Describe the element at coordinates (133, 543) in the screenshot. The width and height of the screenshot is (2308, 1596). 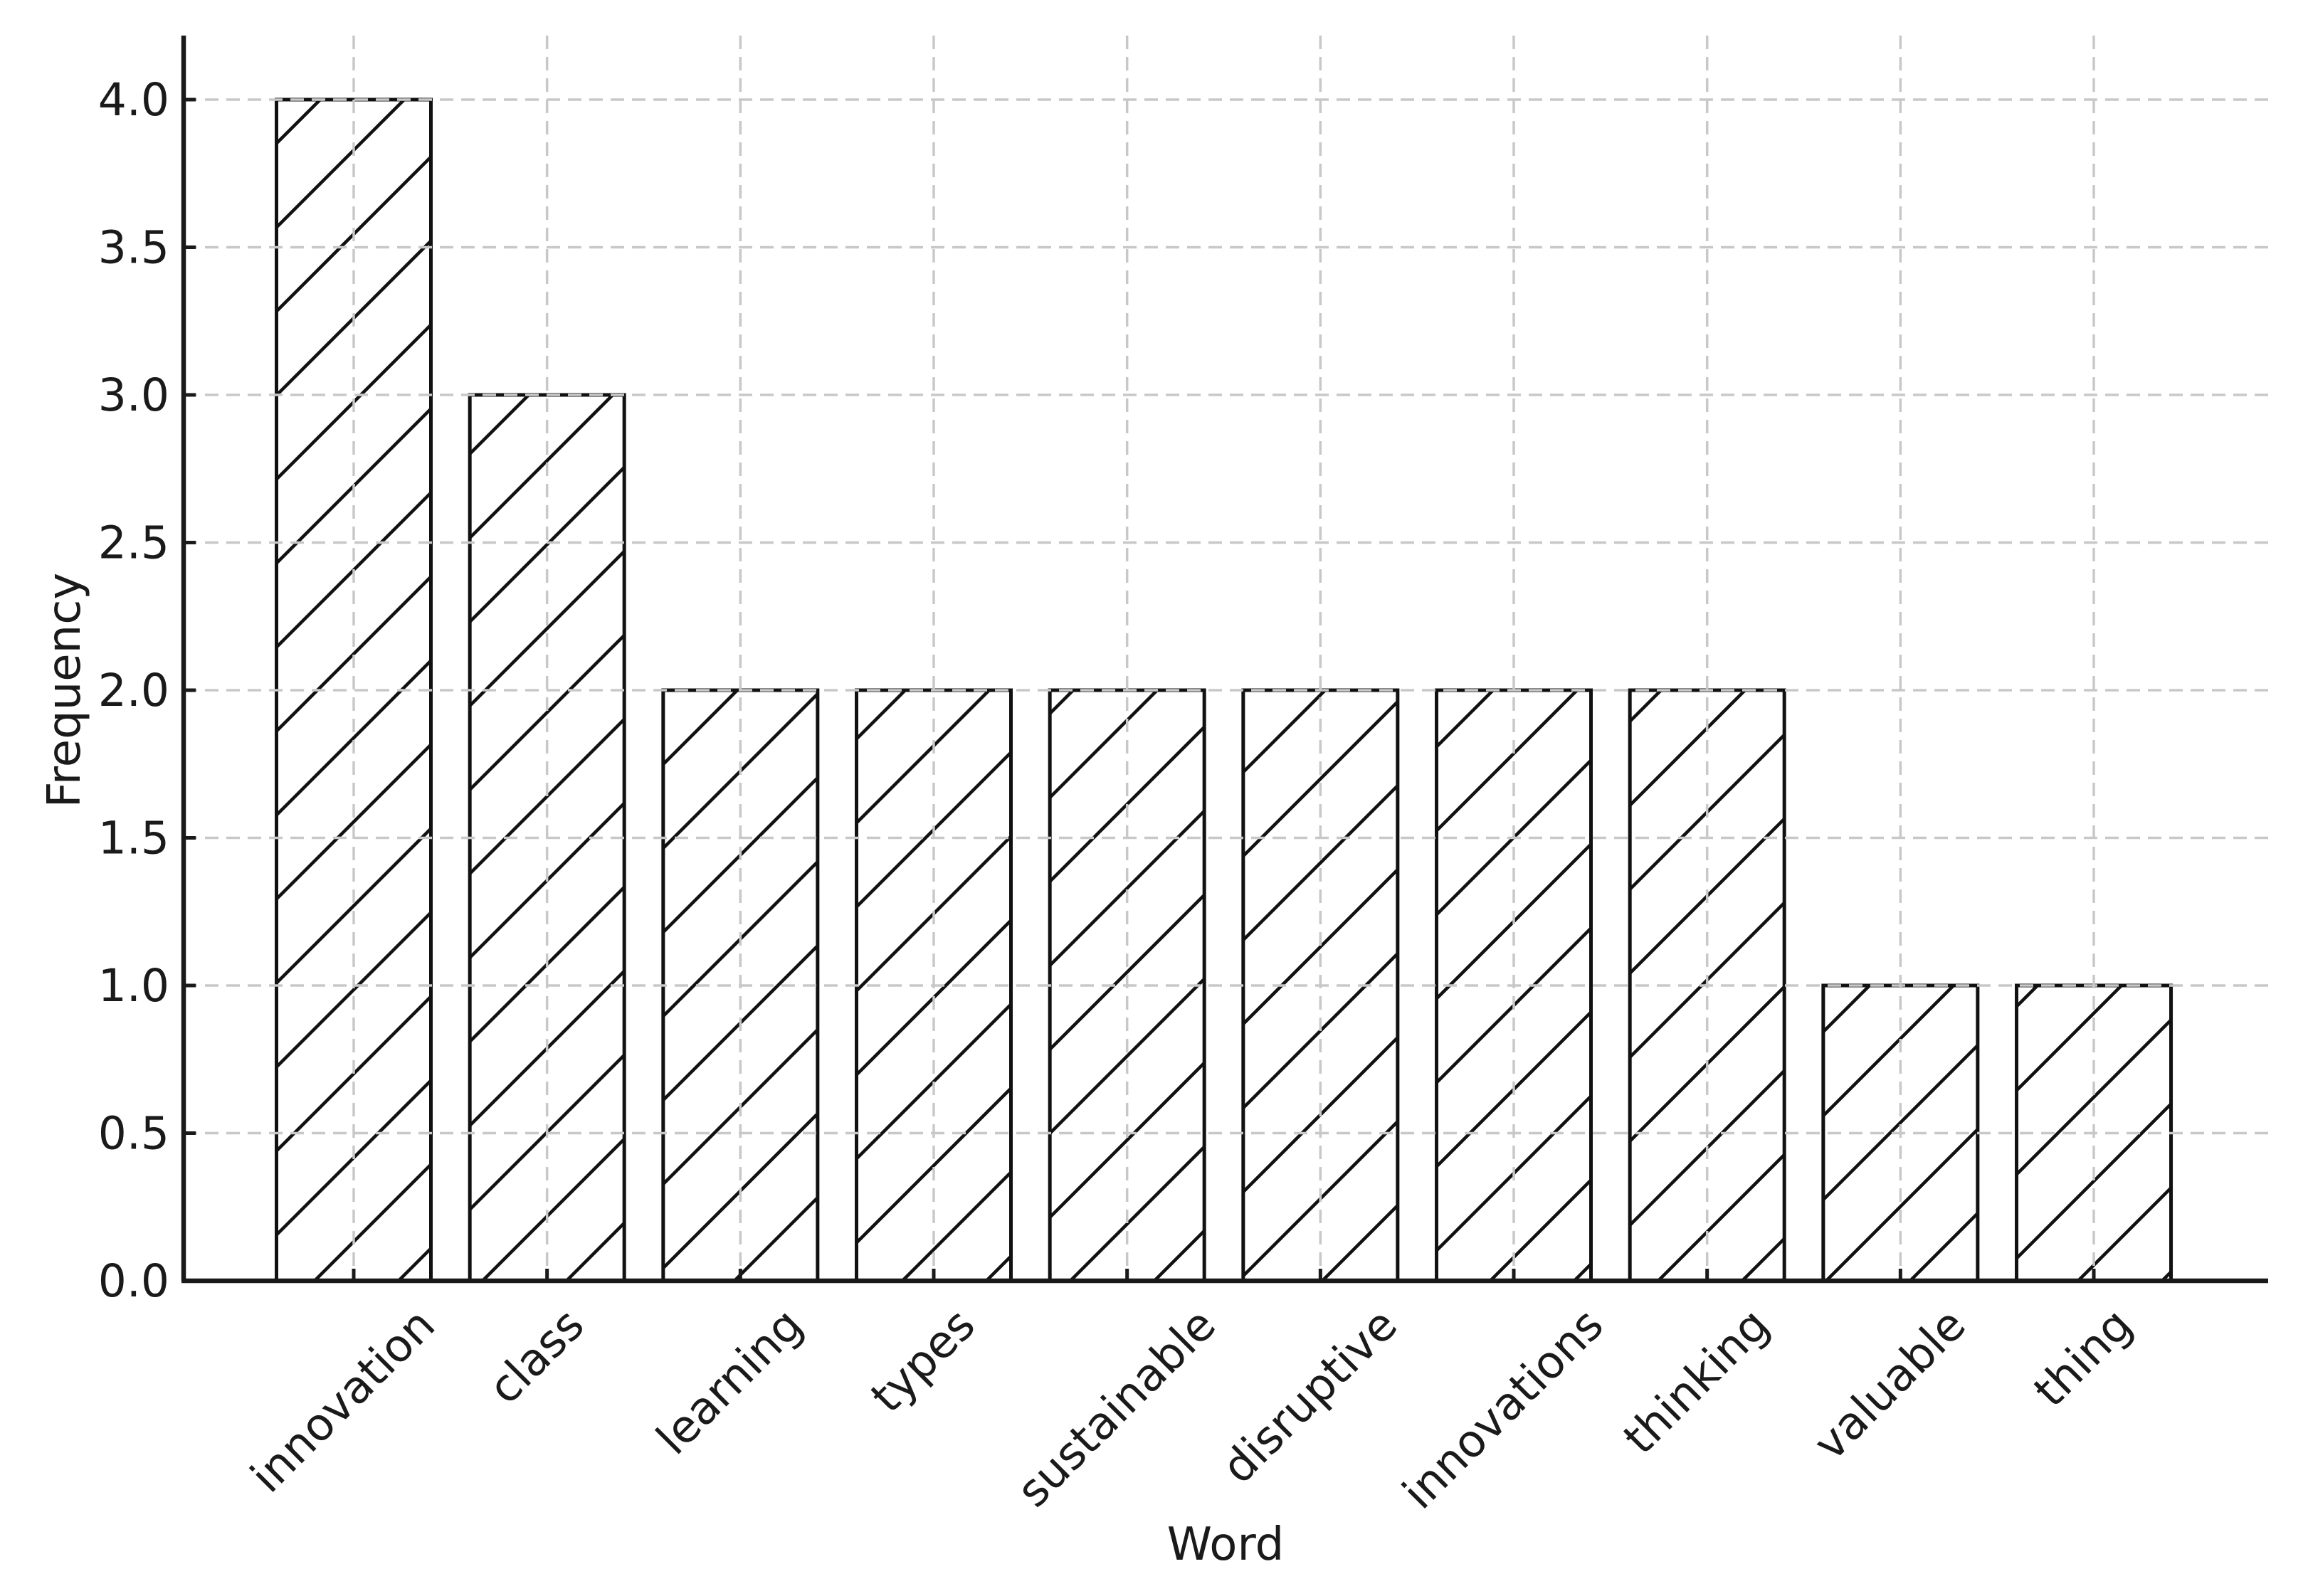
I see `y-tick-label: 2.5` at that location.